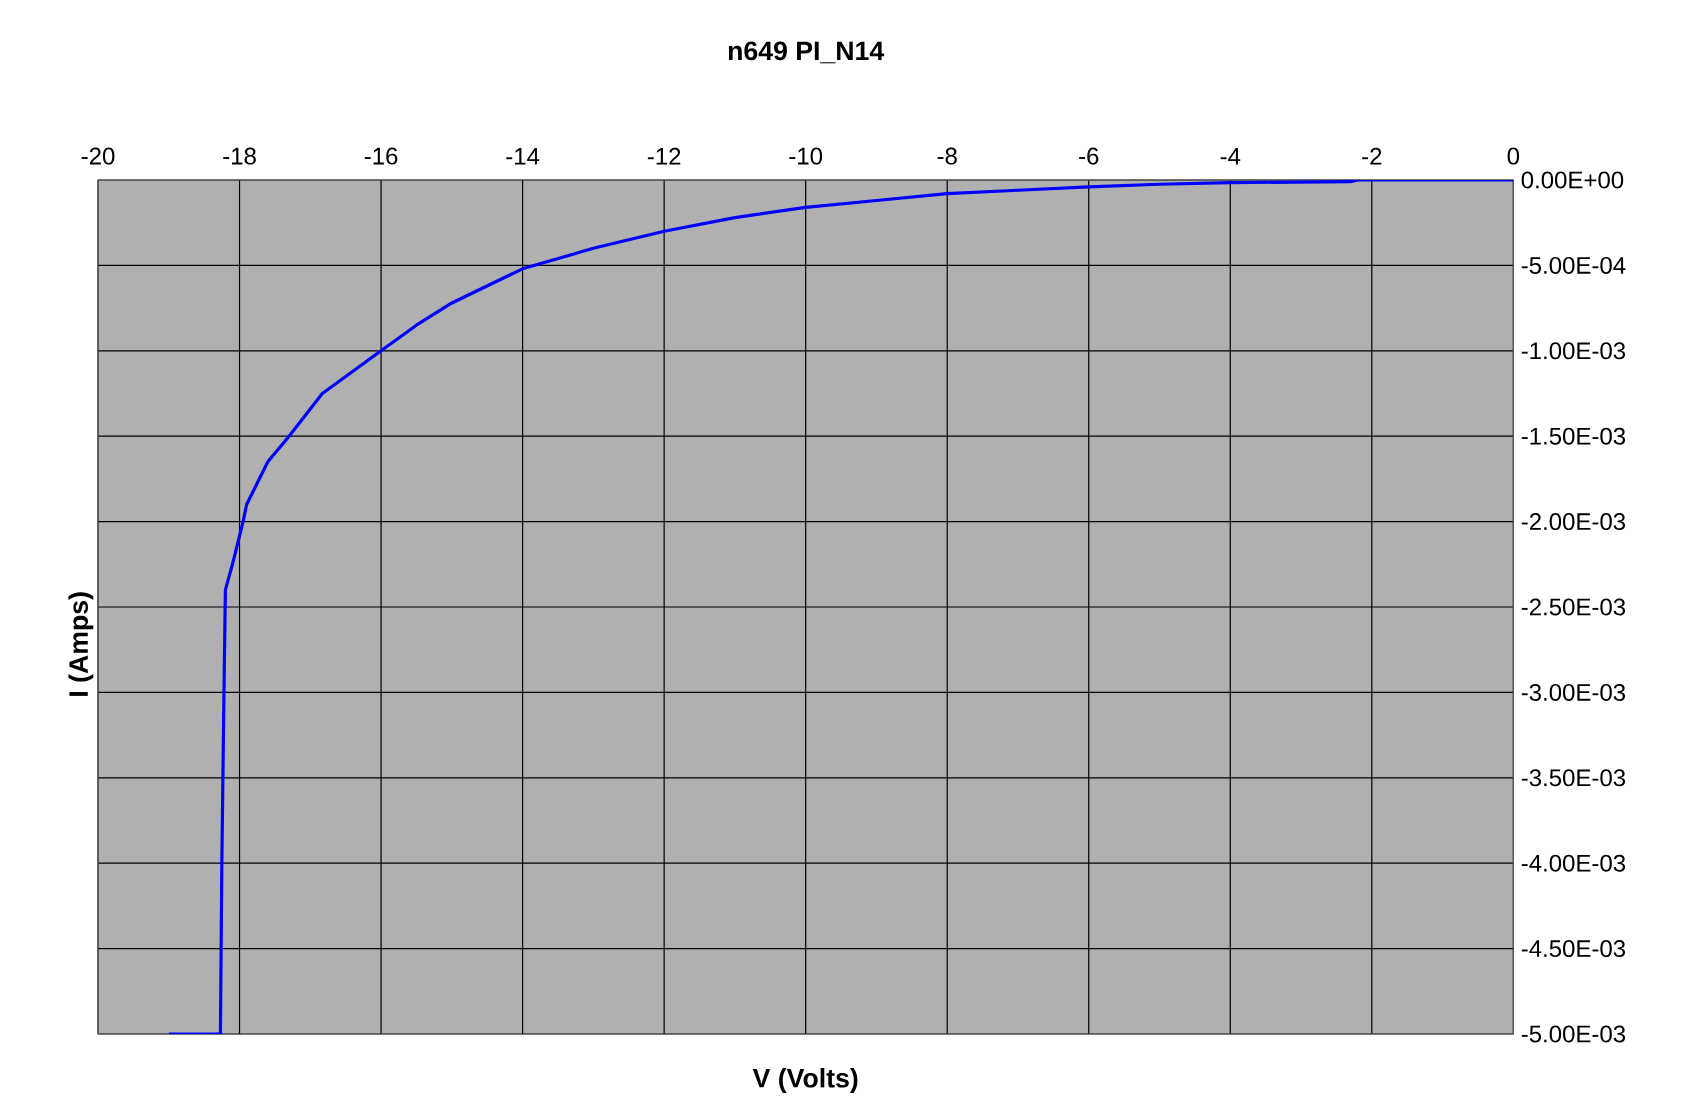 The image size is (1684, 1118). Describe the element at coordinates (806, 52) in the screenshot. I see `chart-title: n649 PI_N14` at that location.